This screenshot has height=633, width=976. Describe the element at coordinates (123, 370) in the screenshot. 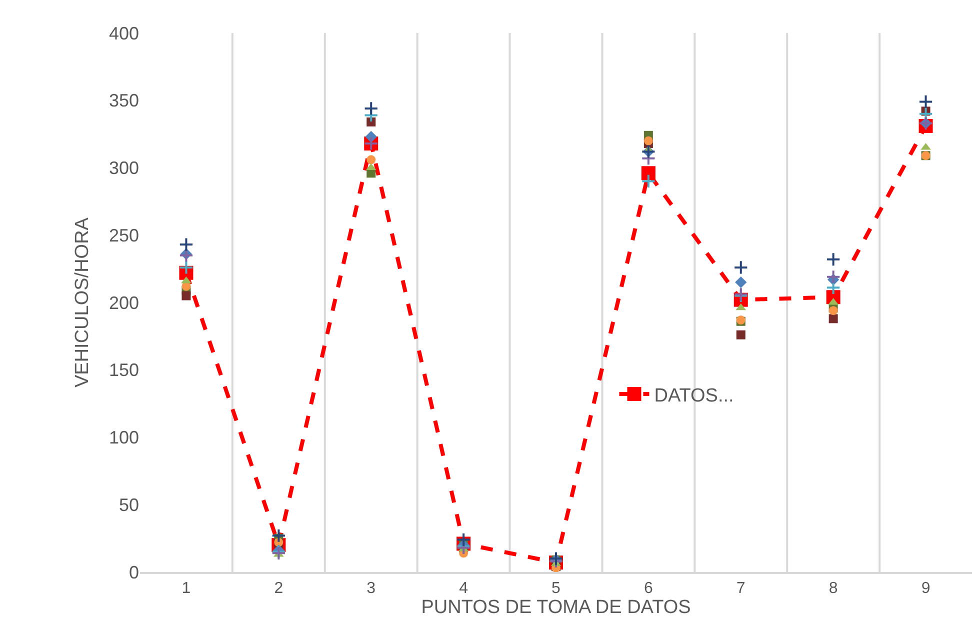

I see `y-tick-label: 150` at that location.